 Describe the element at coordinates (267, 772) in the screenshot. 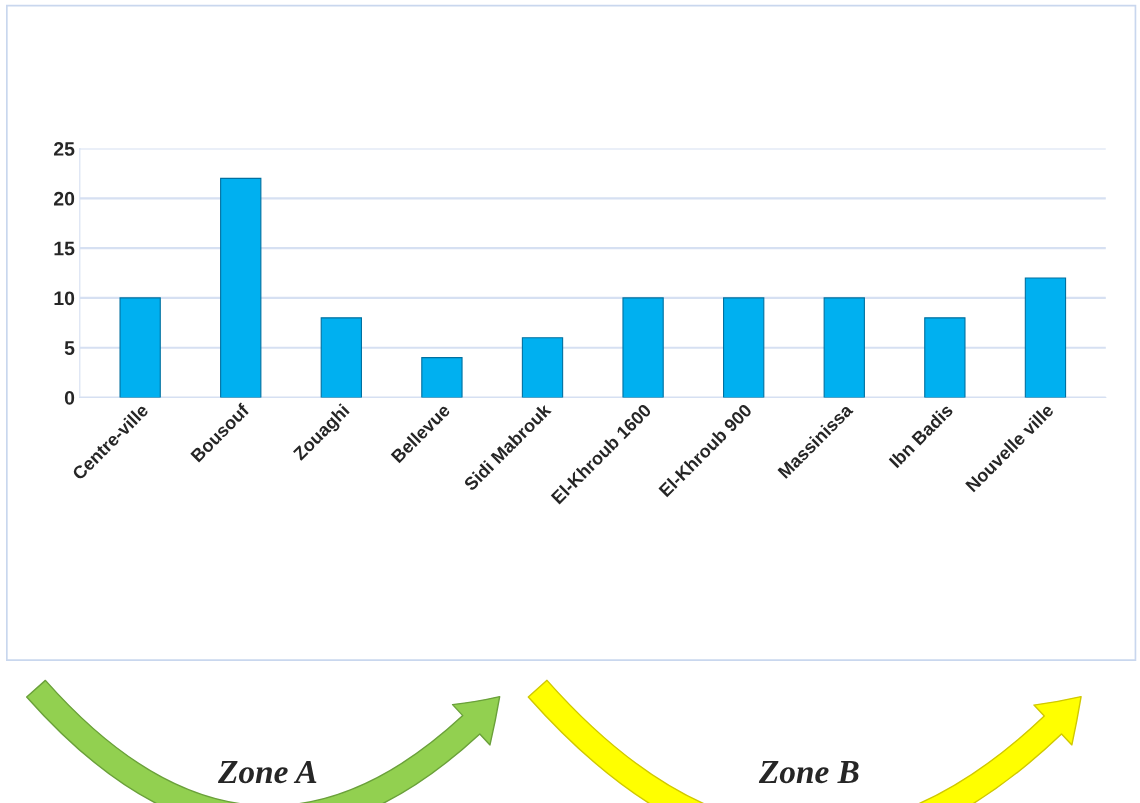

I see `text: Zone A` at that location.